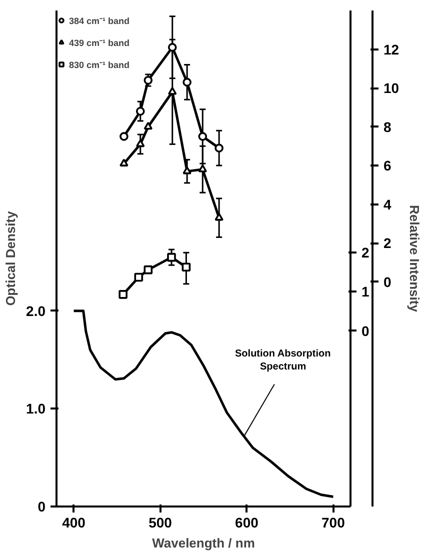  What do you see at coordinates (247, 522) in the screenshot?
I see `x-tick-label: 600` at bounding box center [247, 522].